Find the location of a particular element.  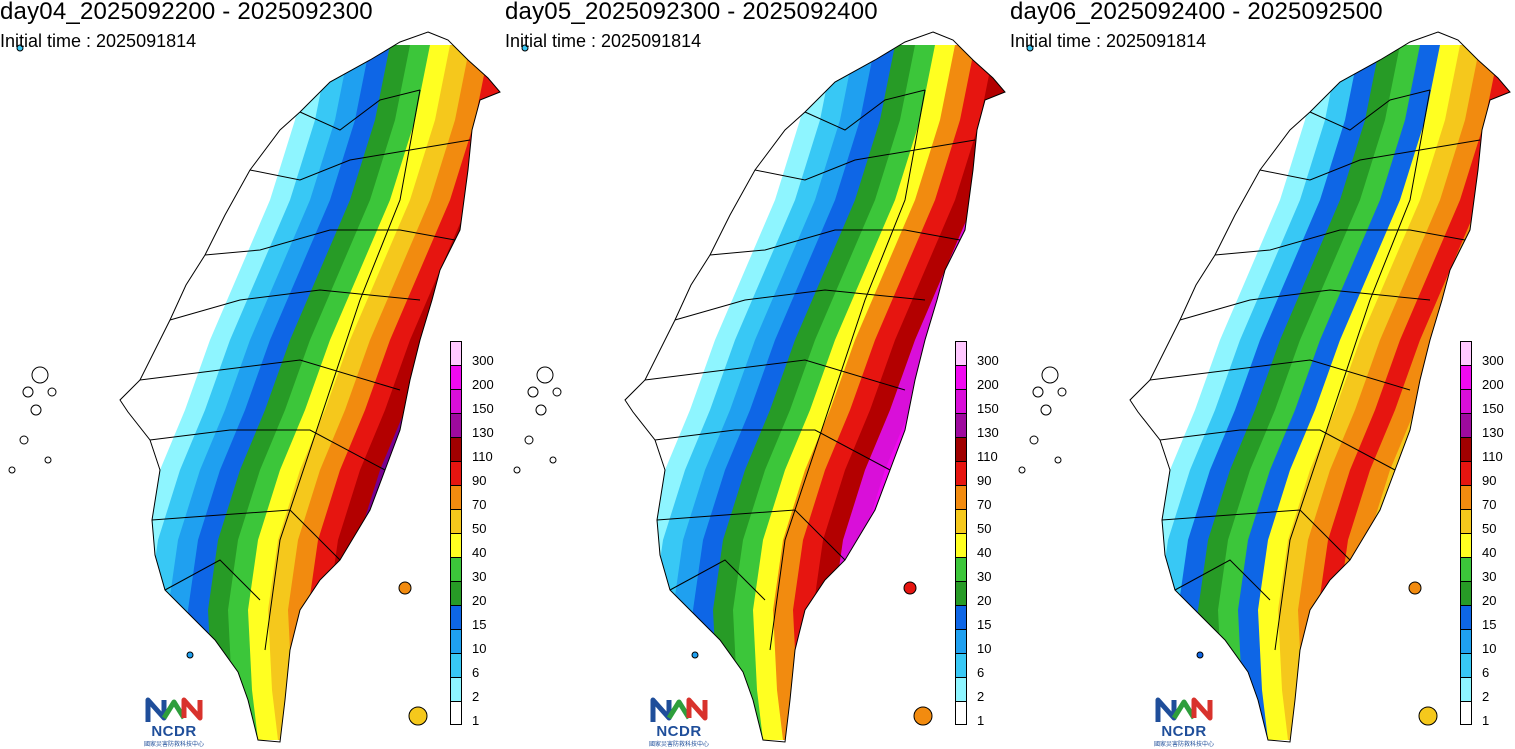

legend-item: 40 is located at coordinates (1487, 546).